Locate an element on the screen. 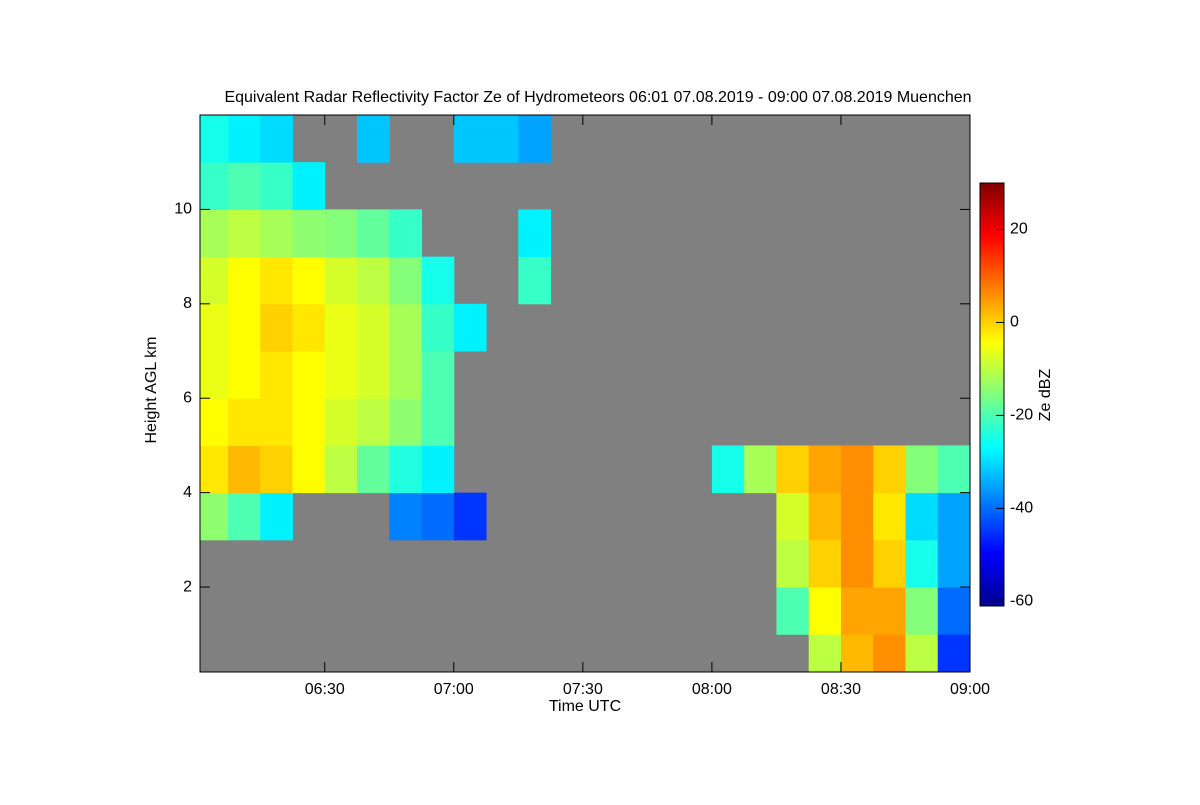 This screenshot has width=1200, height=805. colorbar-tick-label: -20 is located at coordinates (1021, 415).